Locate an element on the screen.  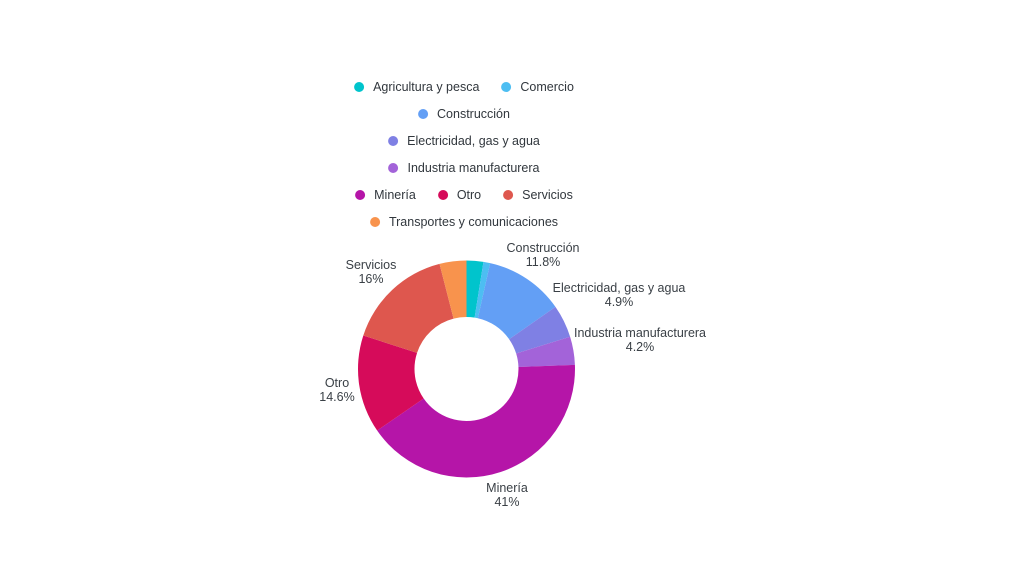
legend-item-label: Agricultura y pesca is located at coordinates (426, 86).